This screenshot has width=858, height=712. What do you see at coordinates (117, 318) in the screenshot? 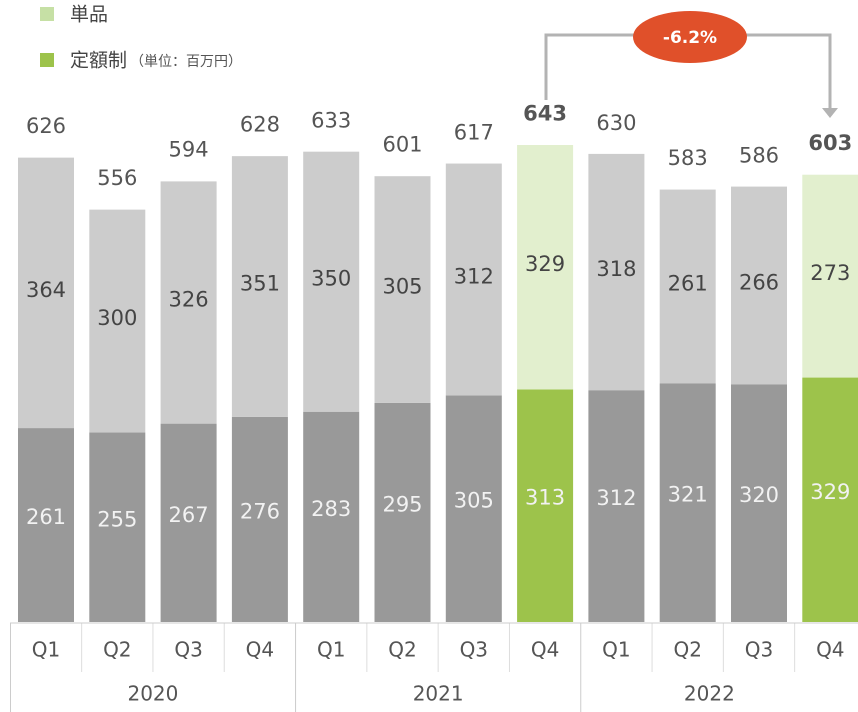
I see `value-label: 300` at bounding box center [117, 318].